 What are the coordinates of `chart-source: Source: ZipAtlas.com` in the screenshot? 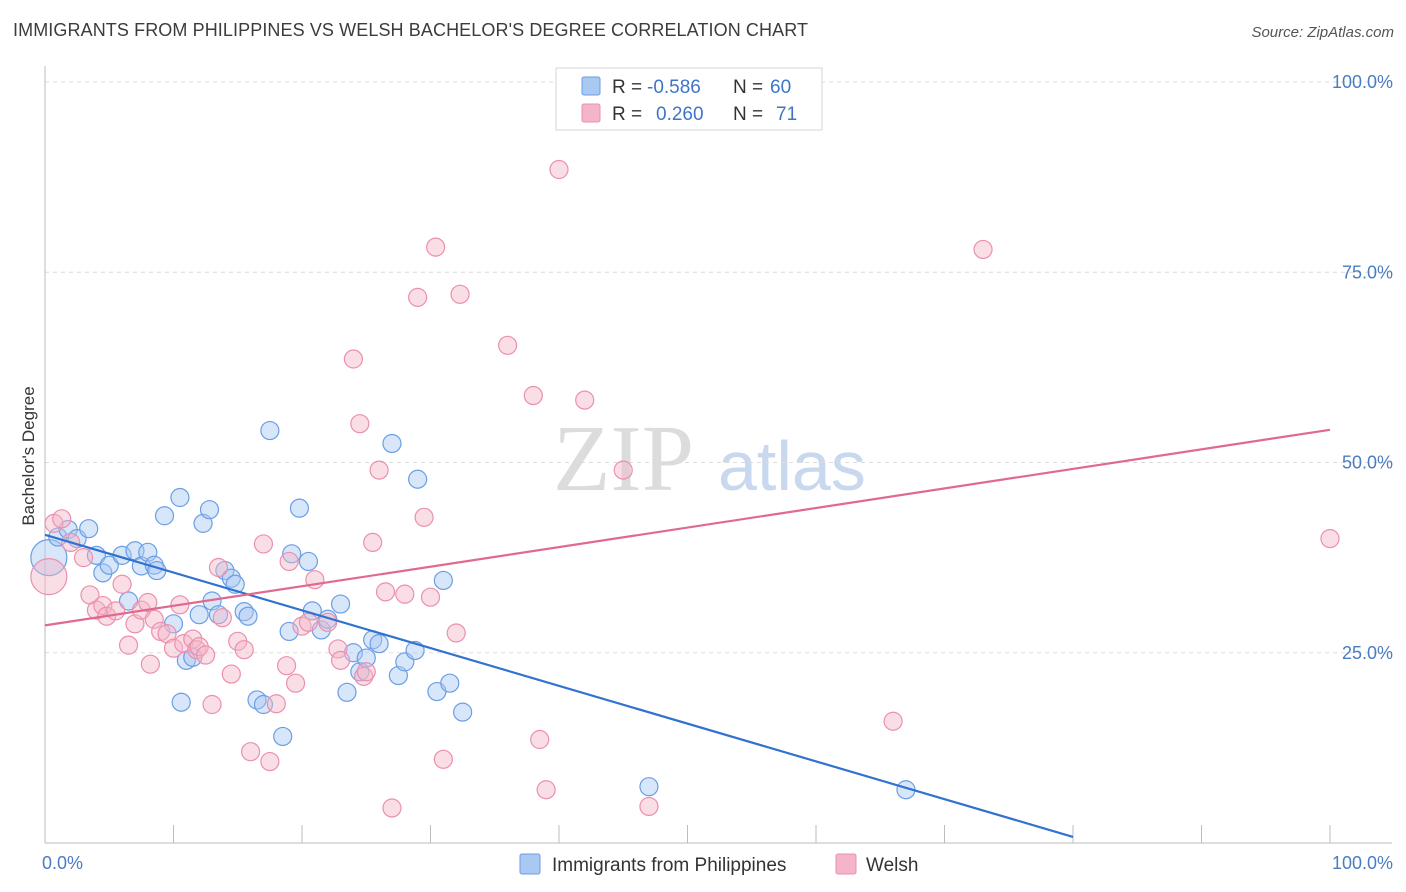 It's located at (1322, 32).